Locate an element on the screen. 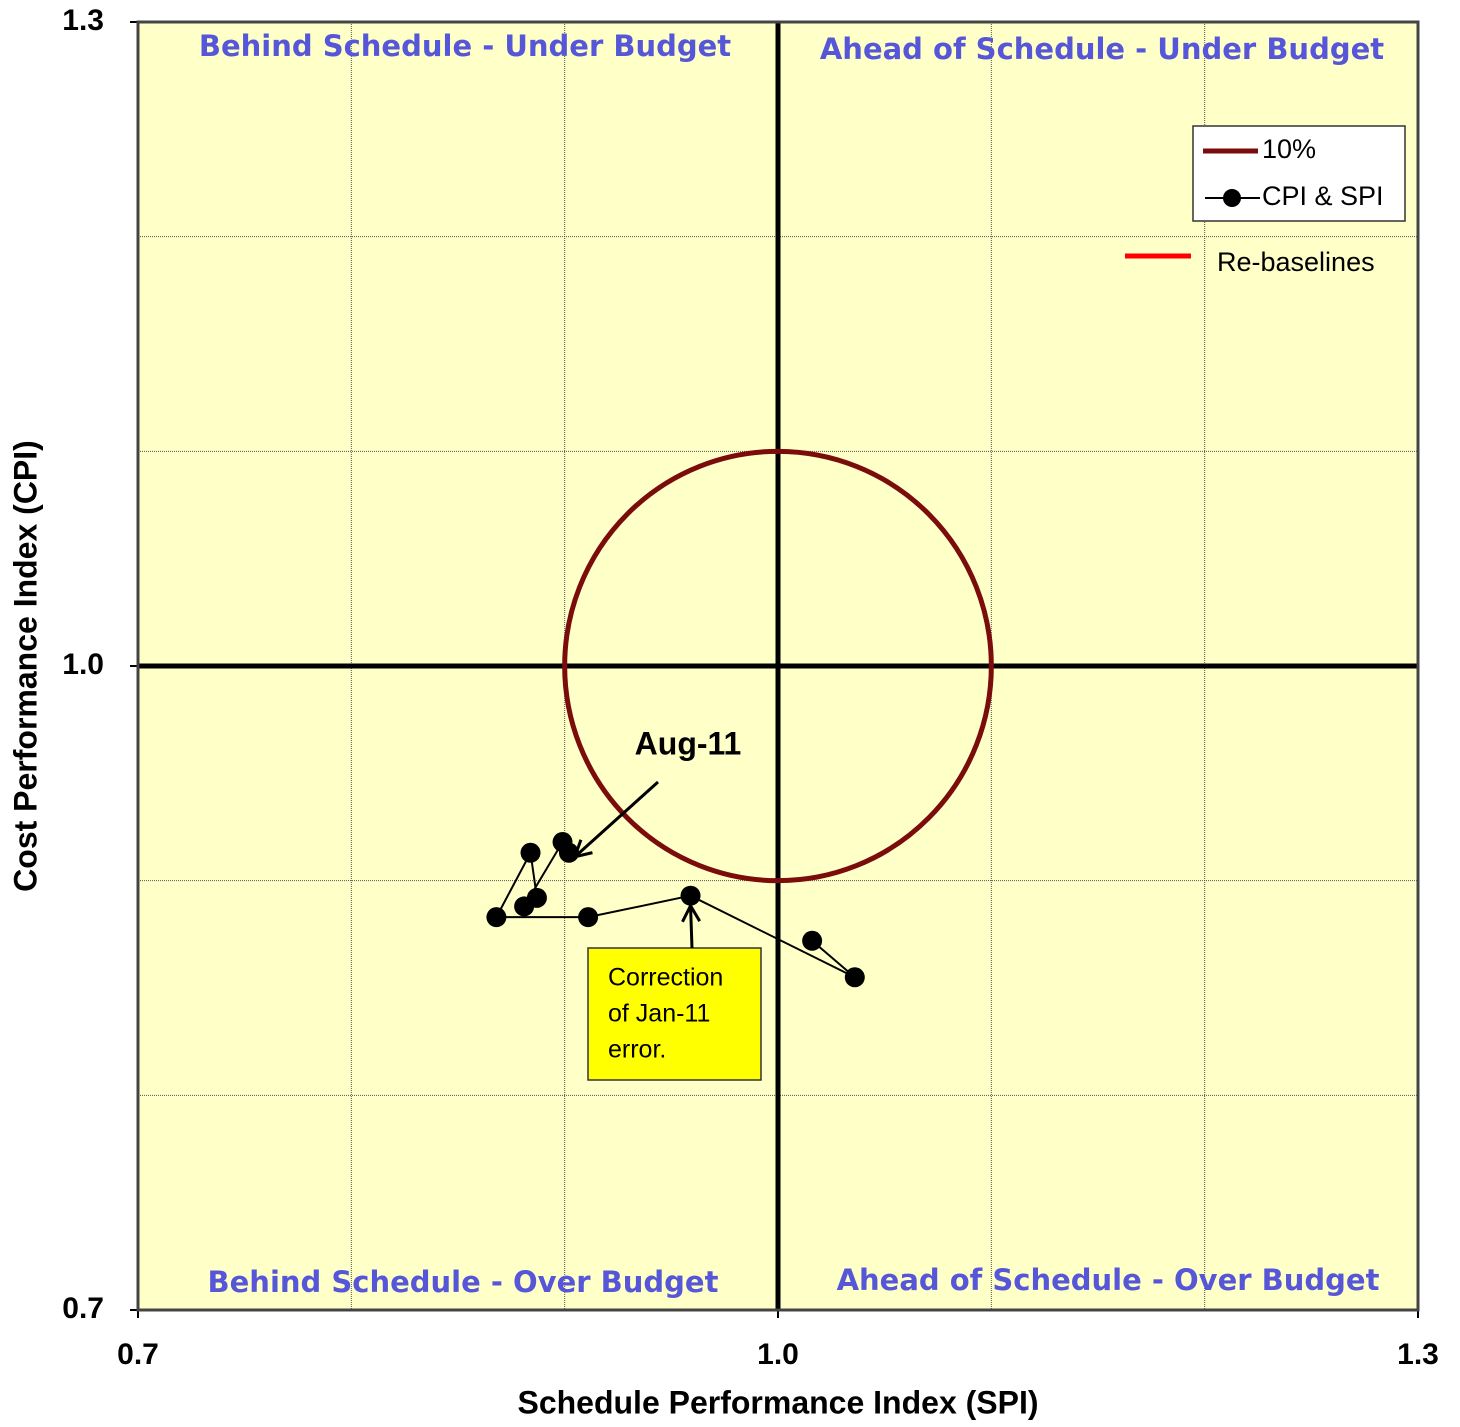 The image size is (1460, 1427). legend-label: 10% is located at coordinates (1289, 149).